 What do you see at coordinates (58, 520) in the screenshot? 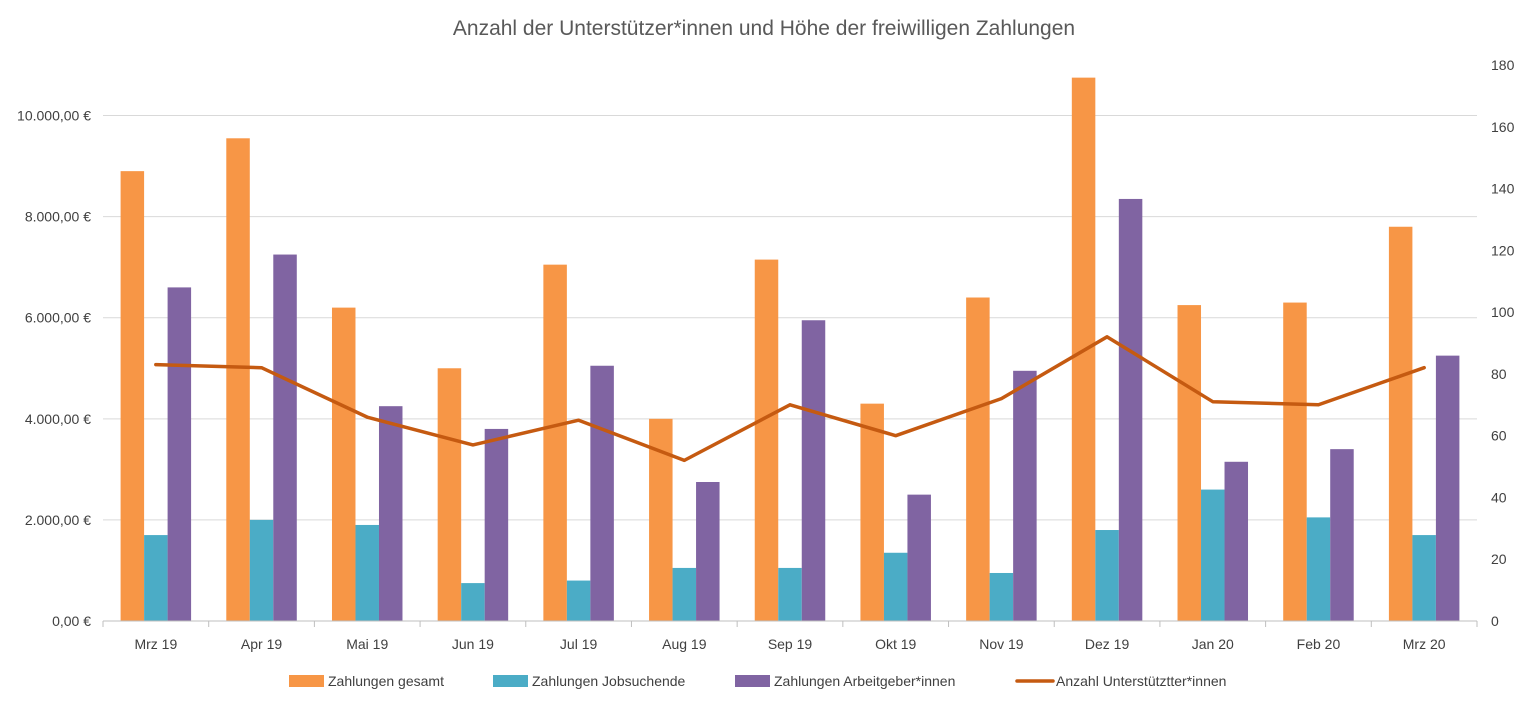
I see `left-tick-label: 2.000,00 €` at bounding box center [58, 520].